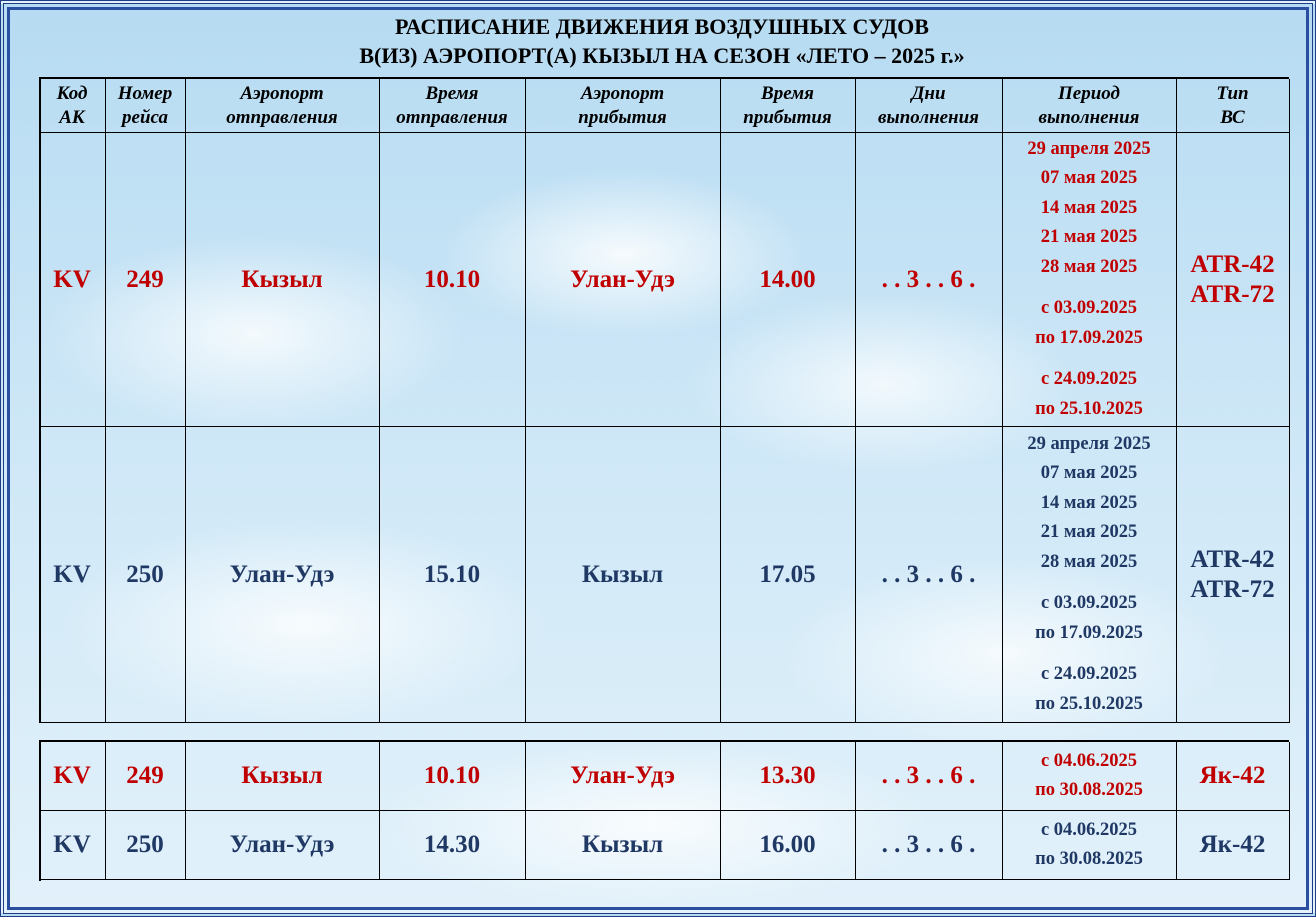 The height and width of the screenshot is (917, 1316). What do you see at coordinates (1232, 589) in the screenshot?
I see `aircraft-line: ATR-72` at bounding box center [1232, 589].